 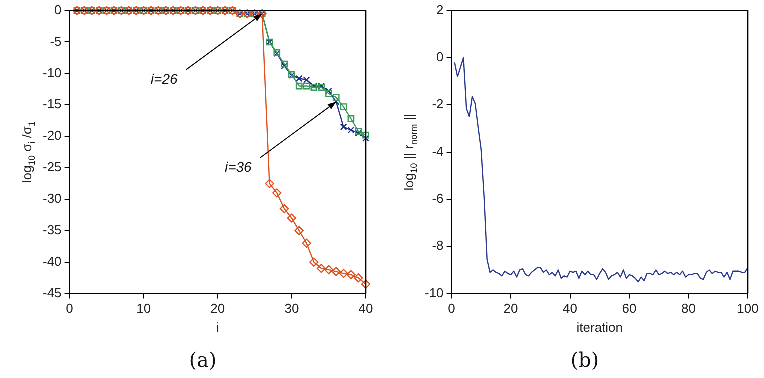 I want to click on y-tick-label: -25, so click(x=52, y=167).